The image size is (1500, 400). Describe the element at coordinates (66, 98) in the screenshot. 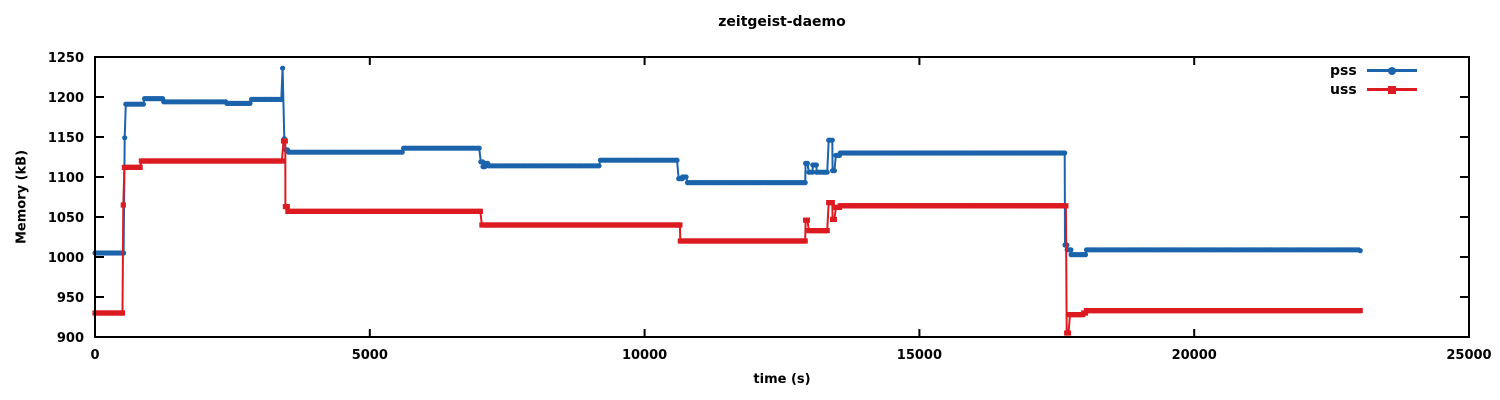

I see `y-tick-label: 1200` at that location.